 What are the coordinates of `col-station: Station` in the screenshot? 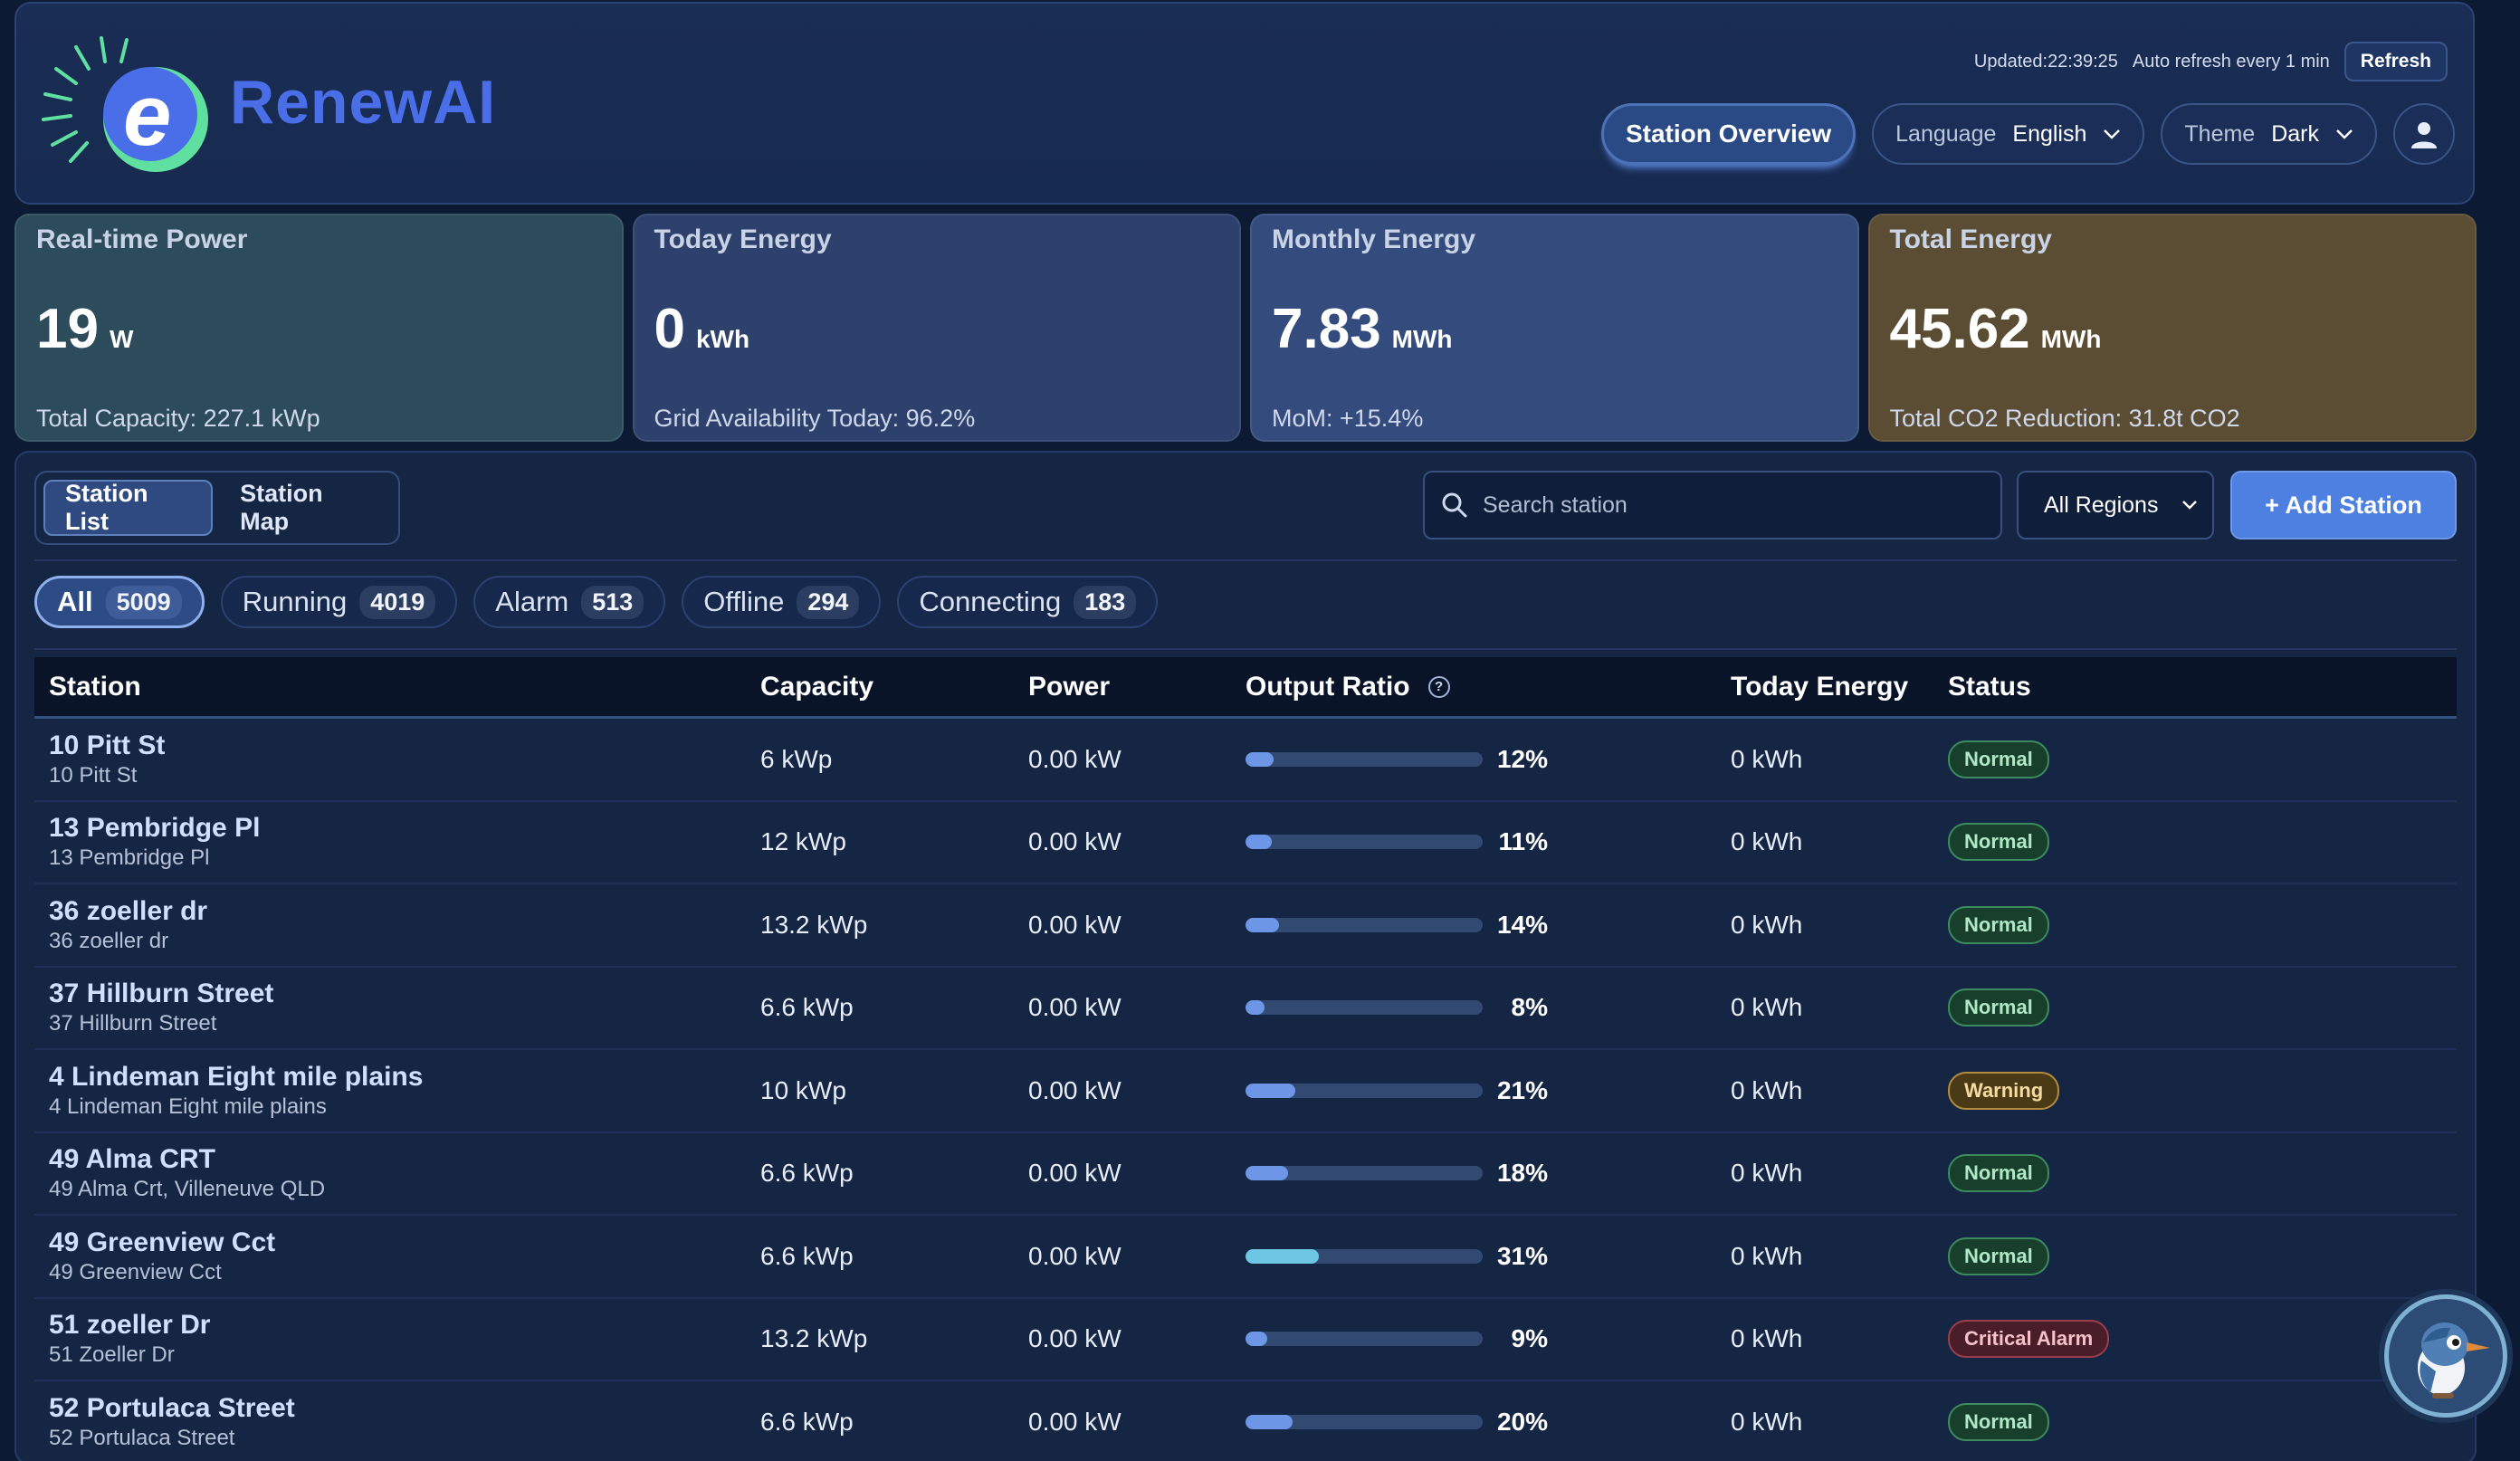 It's located at (95, 686).